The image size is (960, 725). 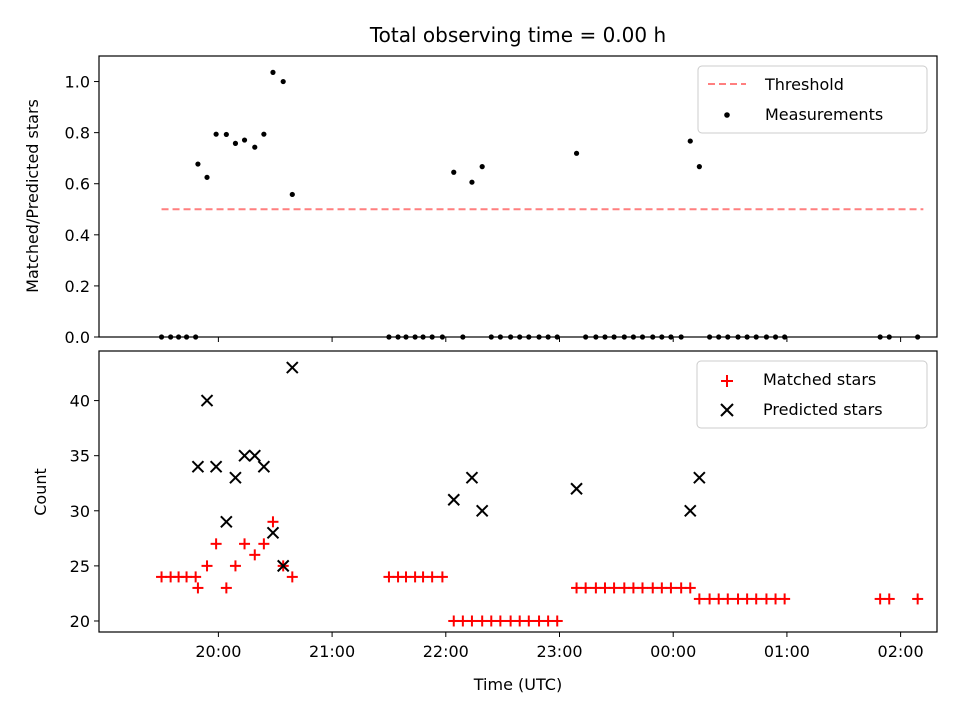 What do you see at coordinates (901, 651) in the screenshot?
I see `bottom-x-tick-label: 02:00` at bounding box center [901, 651].